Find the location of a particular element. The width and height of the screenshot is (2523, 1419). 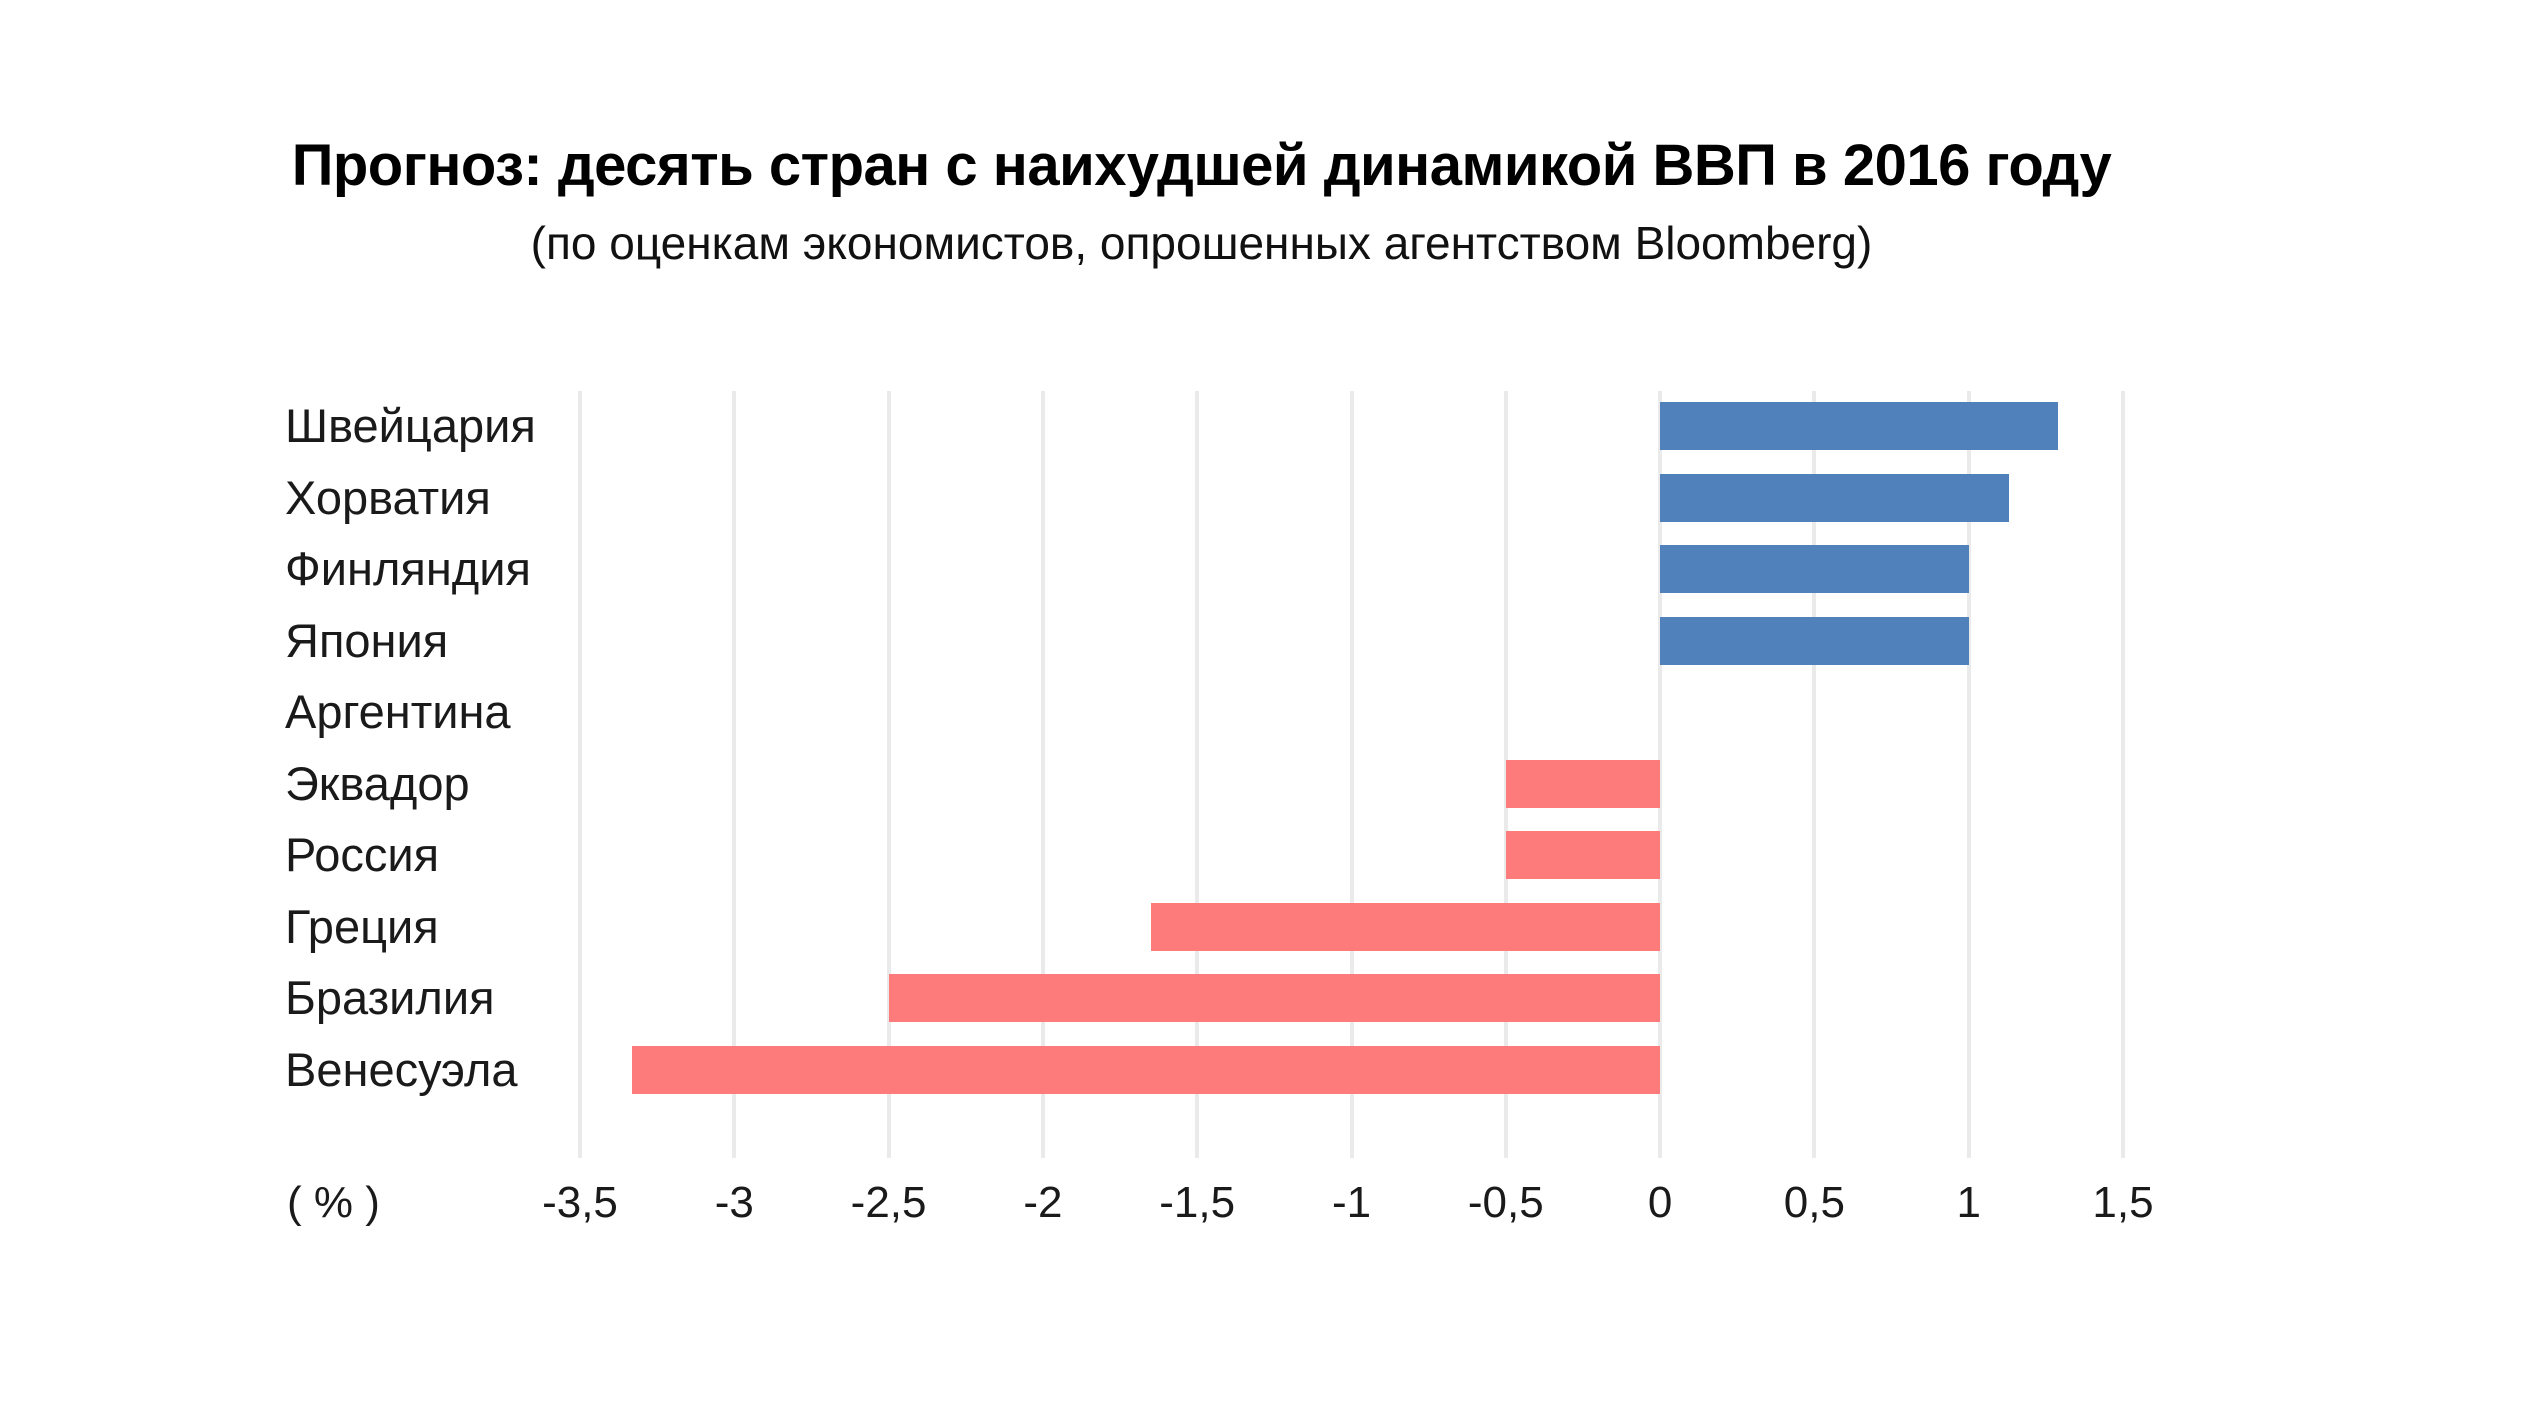

category-label: Бразилия is located at coordinates (390, 997).